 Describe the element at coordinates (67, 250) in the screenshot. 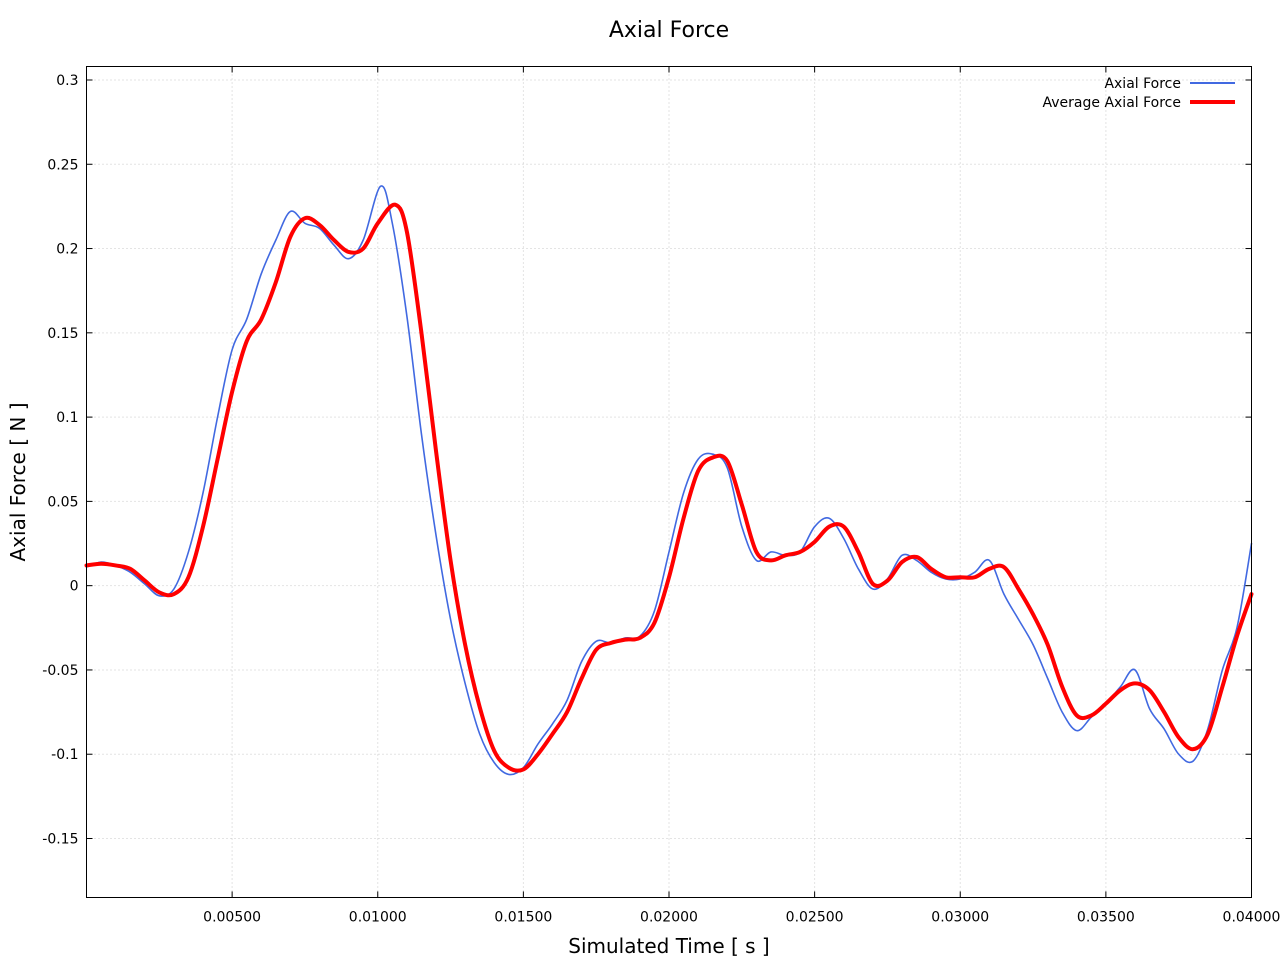

I see `y-tick-label: 0.2` at that location.